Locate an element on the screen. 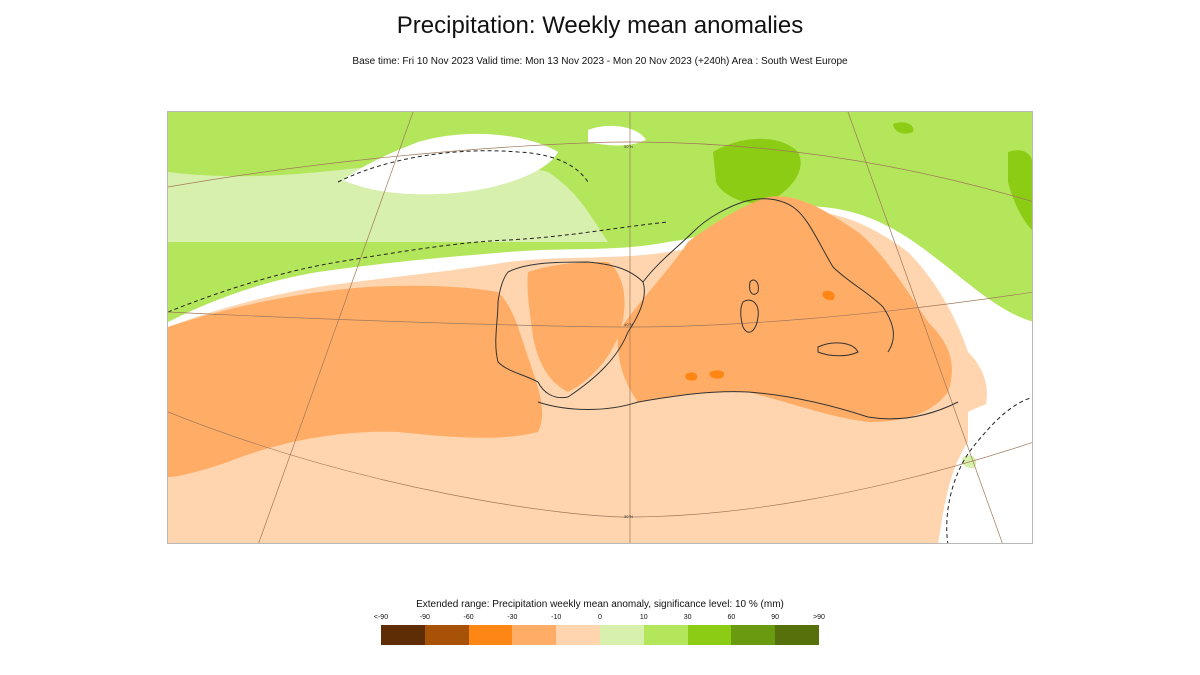 The height and width of the screenshot is (675, 1200). legend-tick: <-90 is located at coordinates (381, 617).